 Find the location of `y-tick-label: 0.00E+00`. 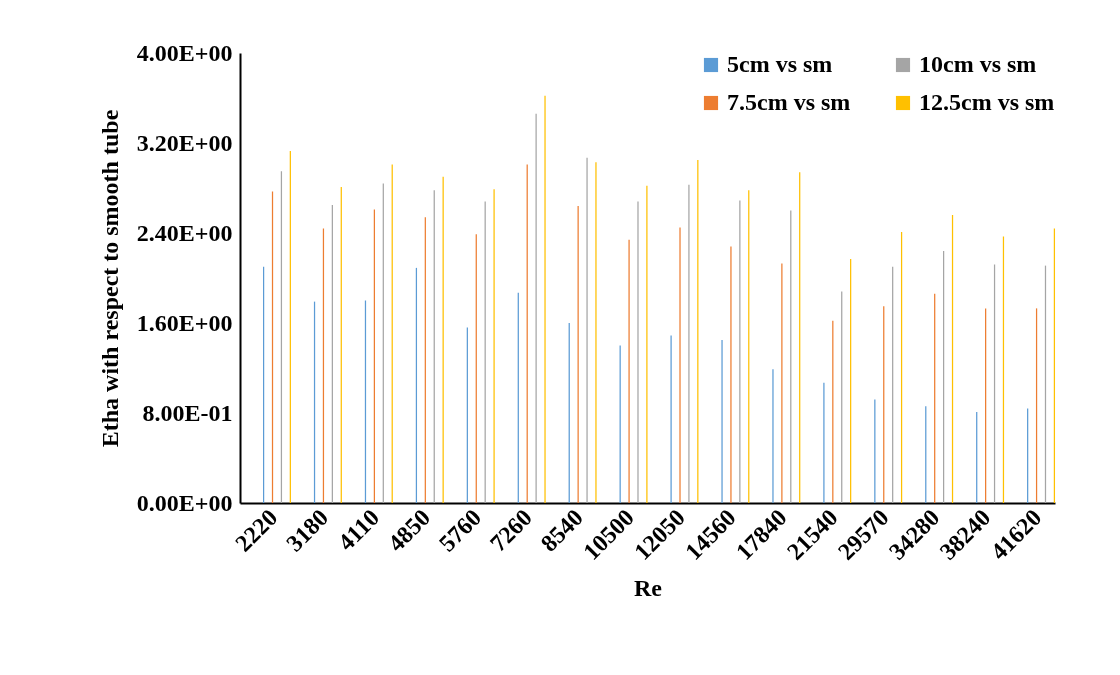

y-tick-label: 0.00E+00 is located at coordinates (184, 502).